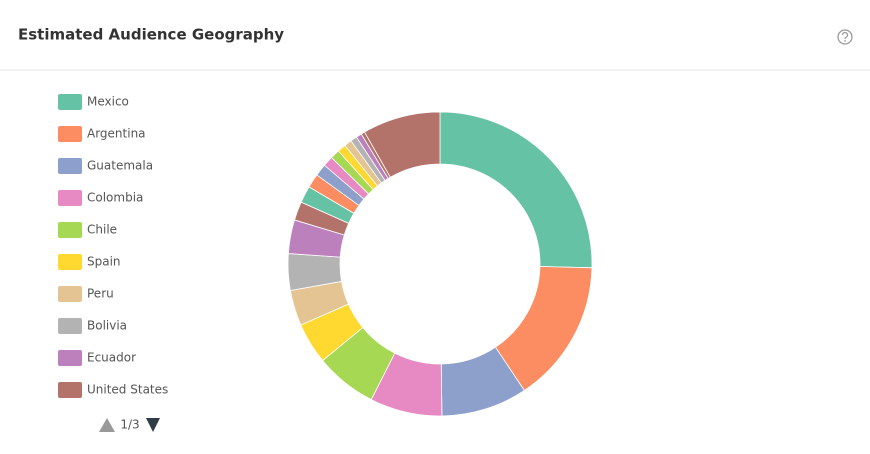 This screenshot has height=454, width=870. What do you see at coordinates (107, 326) in the screenshot?
I see `legend-label: Bolivia` at bounding box center [107, 326].